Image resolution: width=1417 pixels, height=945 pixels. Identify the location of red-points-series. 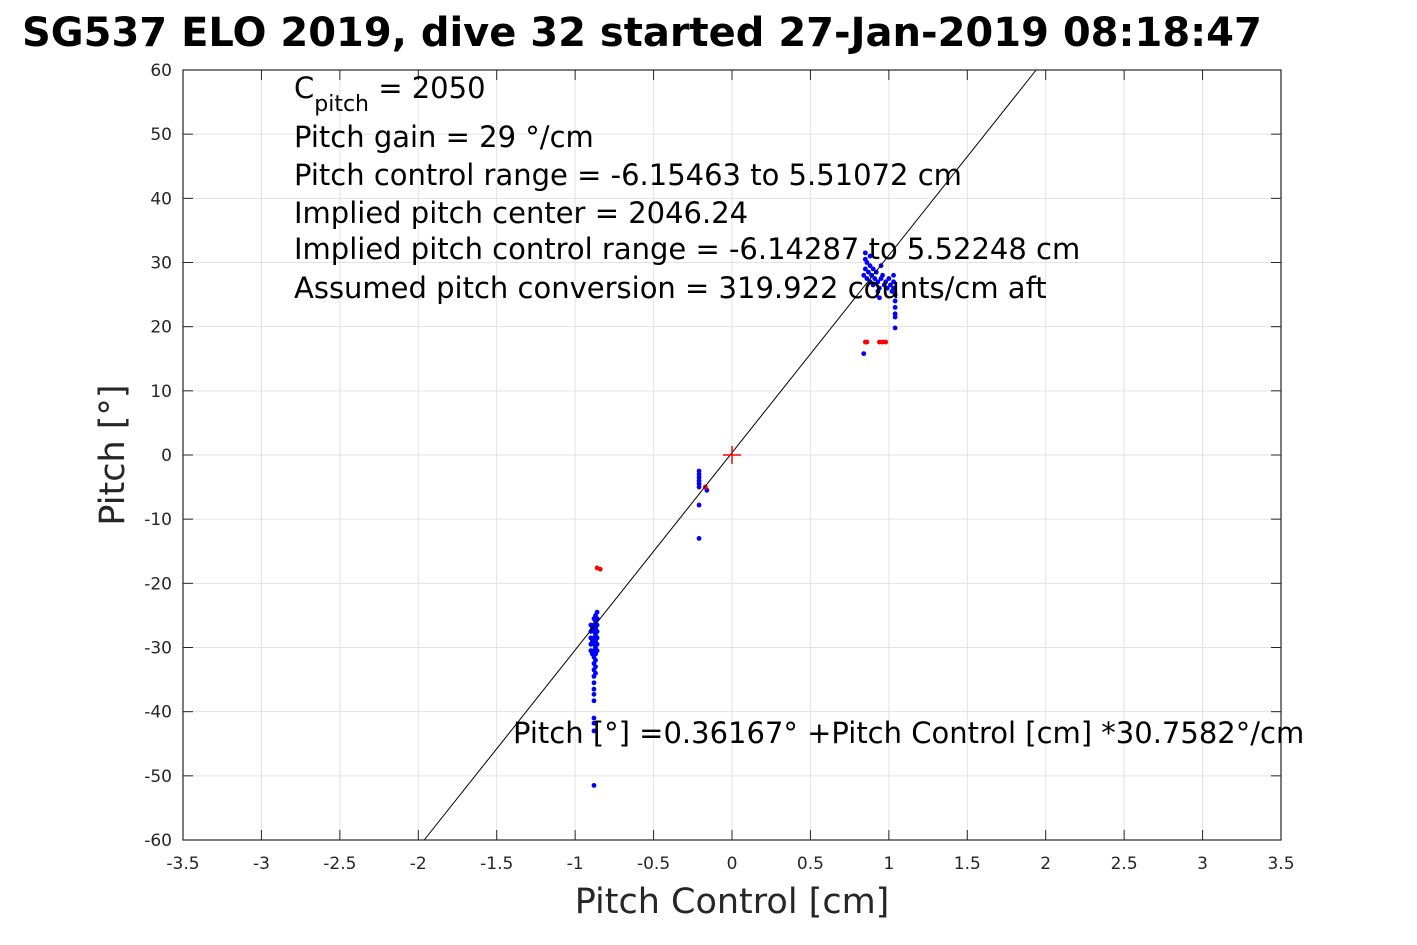
(741, 455).